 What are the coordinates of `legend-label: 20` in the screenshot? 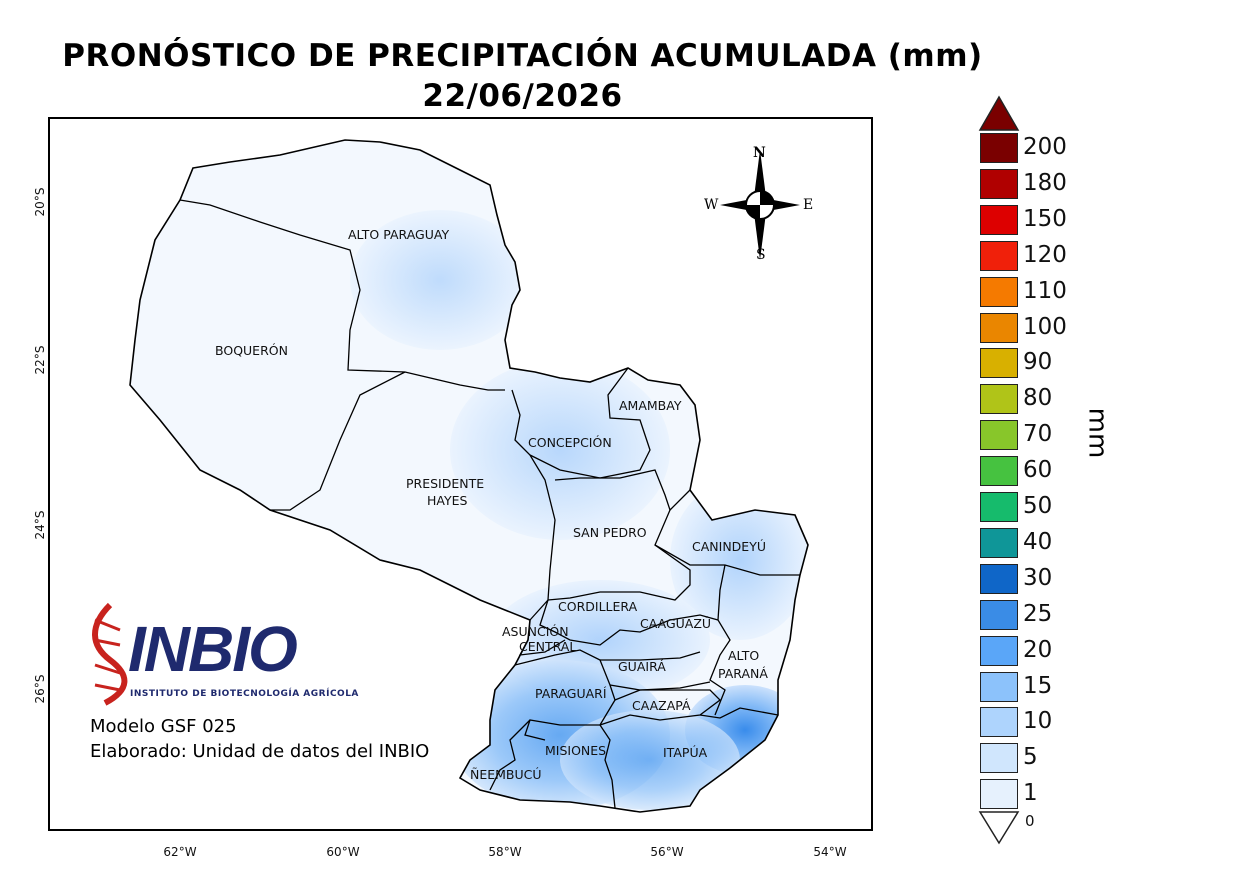 It's located at (1038, 649).